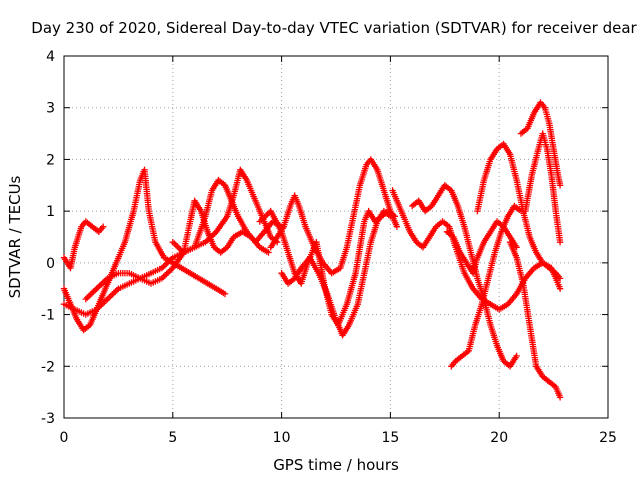 This screenshot has height=480, width=640. Describe the element at coordinates (50, 109) in the screenshot. I see `y-tick-label: 3` at that location.